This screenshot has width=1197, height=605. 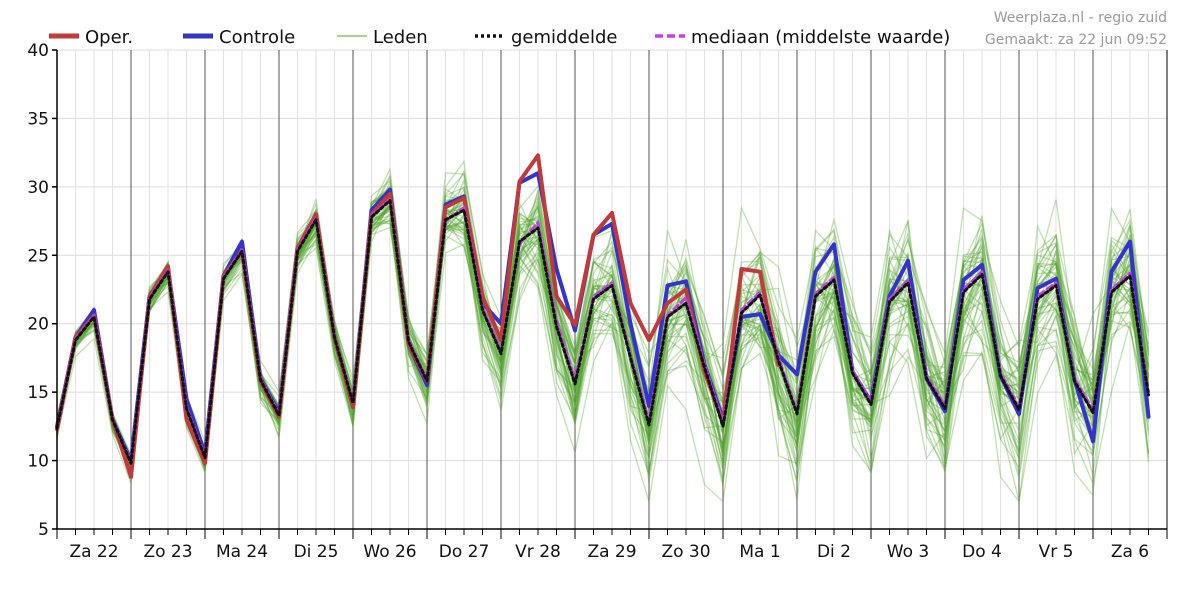 I want to click on x-tick-label: Vr 28, so click(x=538, y=552).